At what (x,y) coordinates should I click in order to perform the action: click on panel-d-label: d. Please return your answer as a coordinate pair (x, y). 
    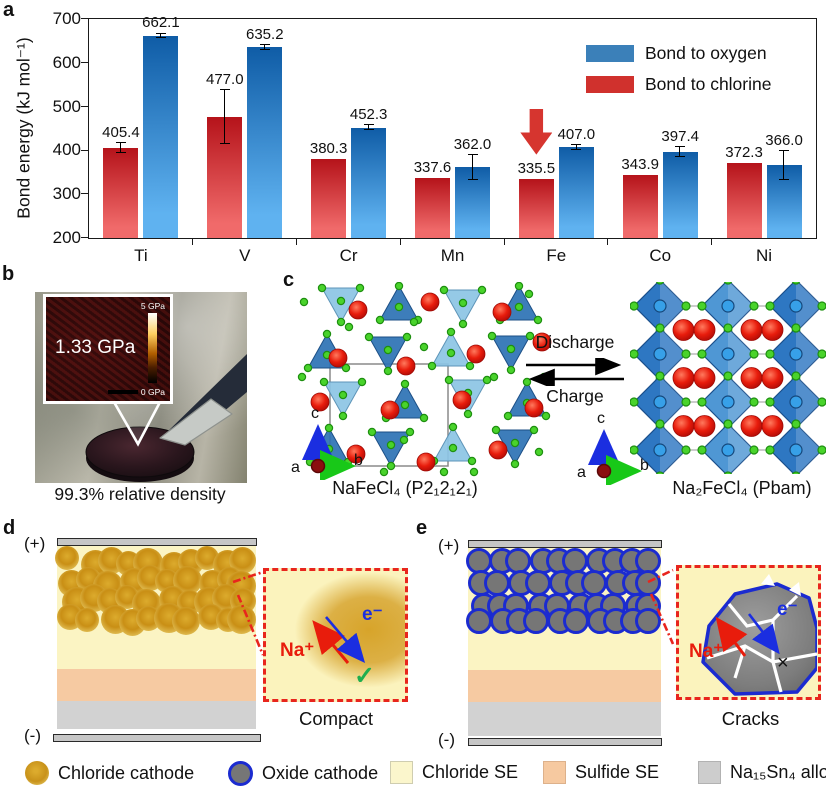
    Looking at the image, I should click on (9, 528).